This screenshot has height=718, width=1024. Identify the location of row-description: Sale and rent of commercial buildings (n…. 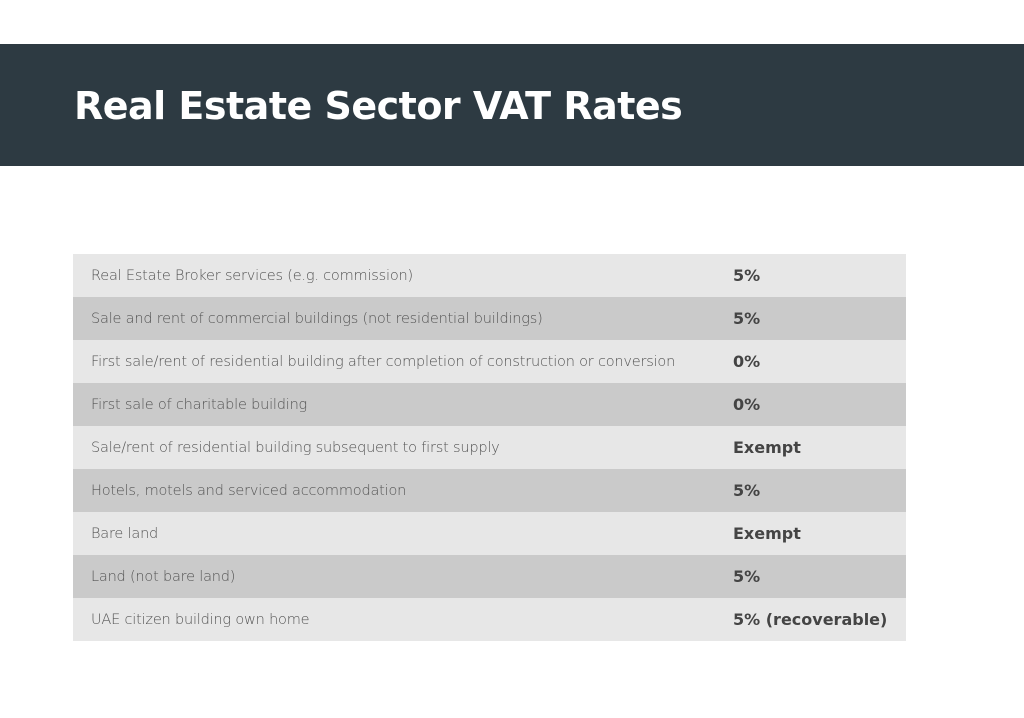
(317, 318).